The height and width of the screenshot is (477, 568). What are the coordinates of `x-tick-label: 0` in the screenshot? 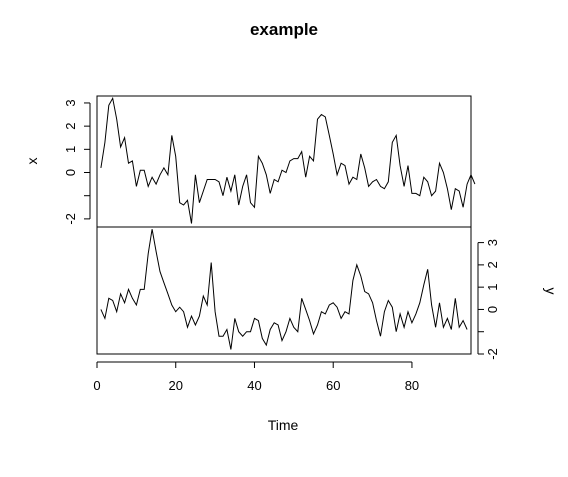 It's located at (96, 385).